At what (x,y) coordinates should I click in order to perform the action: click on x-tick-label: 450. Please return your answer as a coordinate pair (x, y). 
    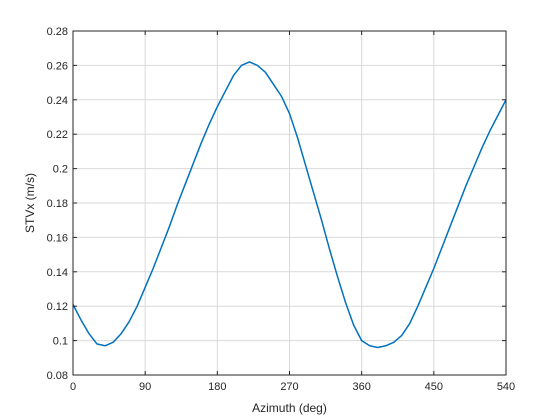
    Looking at the image, I should click on (434, 387).